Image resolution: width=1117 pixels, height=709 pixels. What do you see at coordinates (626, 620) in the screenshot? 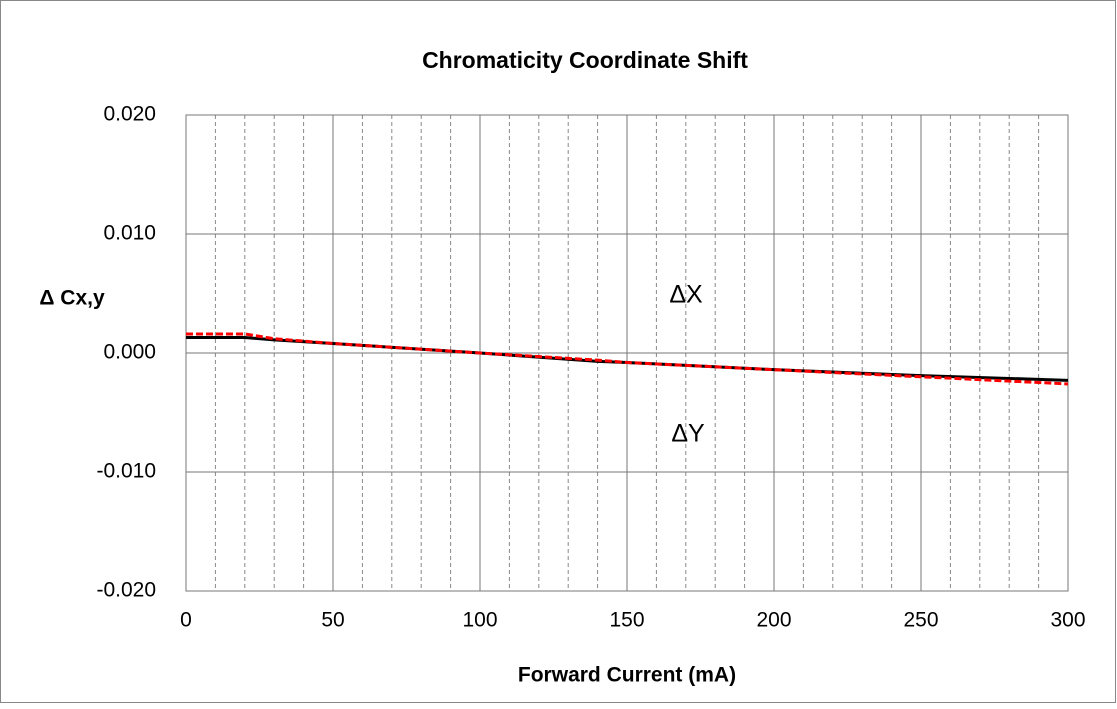
I see `x-tick-label: 150` at bounding box center [626, 620].